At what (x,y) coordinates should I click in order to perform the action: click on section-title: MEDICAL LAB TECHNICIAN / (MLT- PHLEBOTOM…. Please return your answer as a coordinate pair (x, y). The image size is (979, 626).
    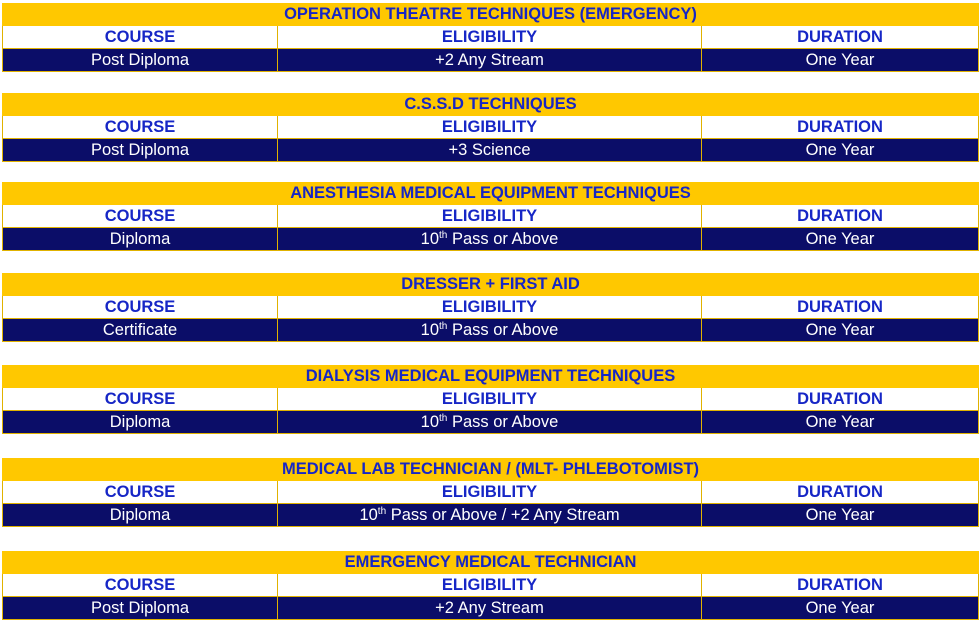
    Looking at the image, I should click on (490, 469).